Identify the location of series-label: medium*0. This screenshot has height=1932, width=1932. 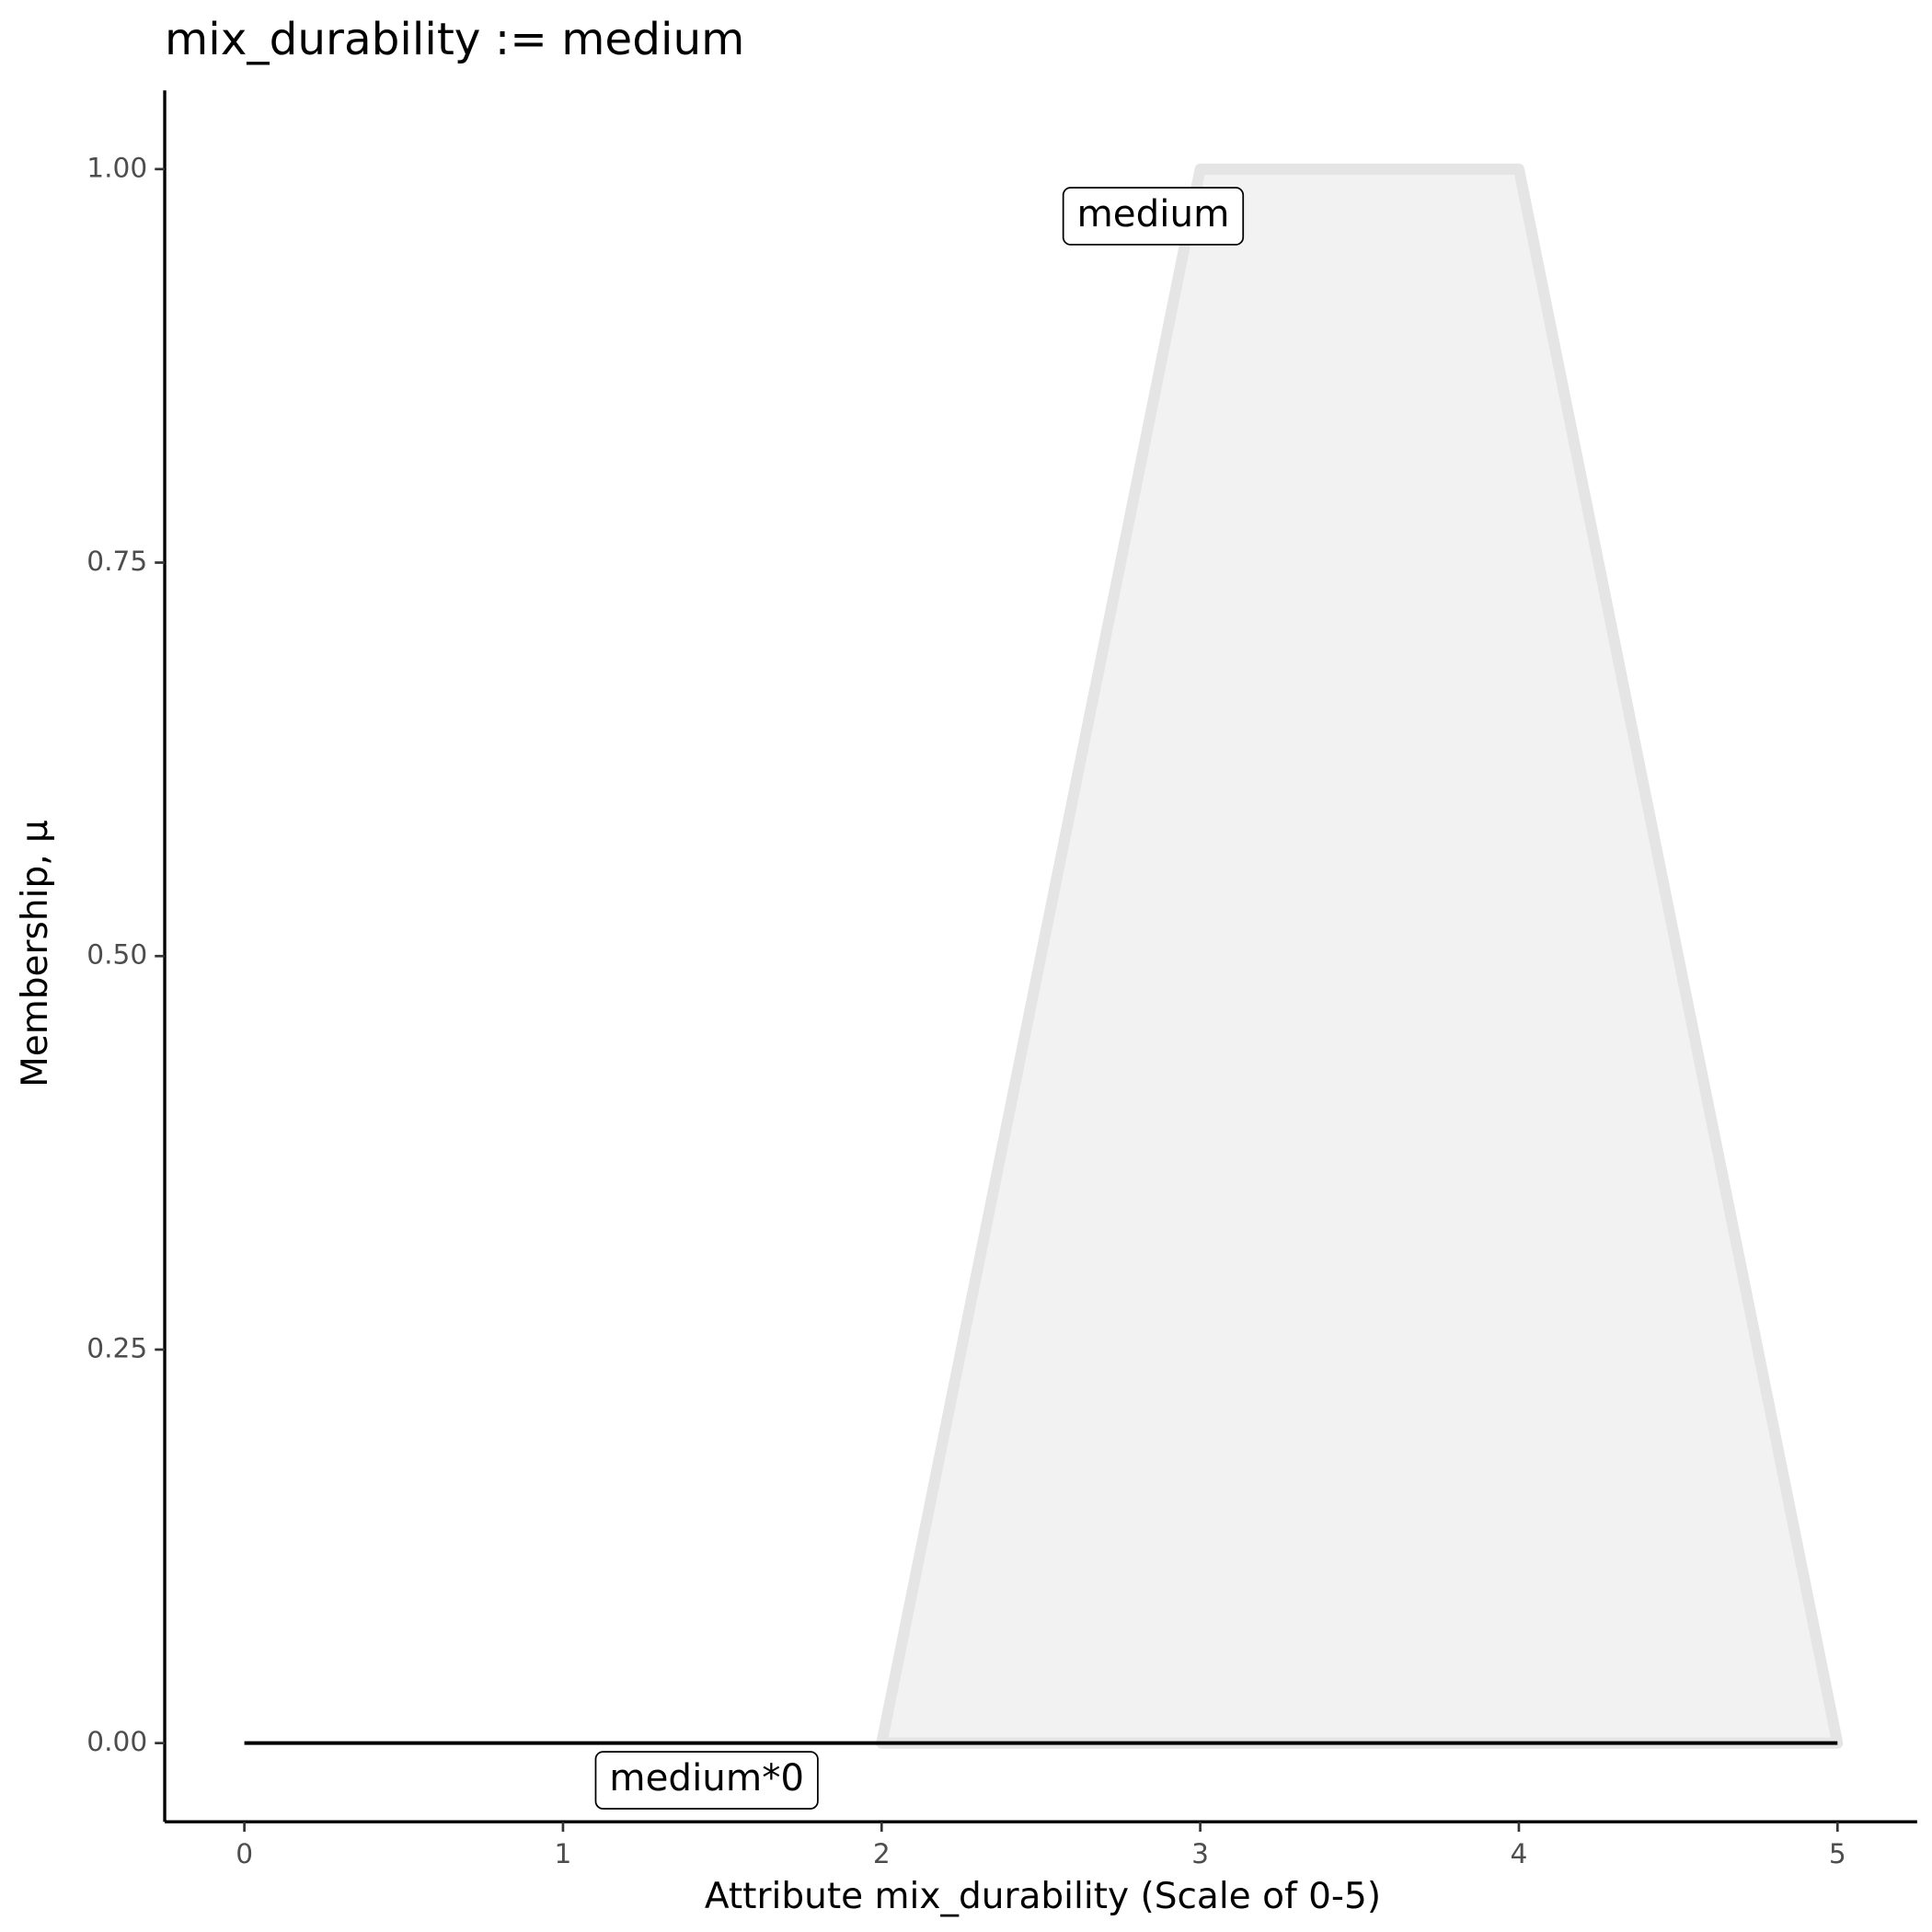
(706, 1780).